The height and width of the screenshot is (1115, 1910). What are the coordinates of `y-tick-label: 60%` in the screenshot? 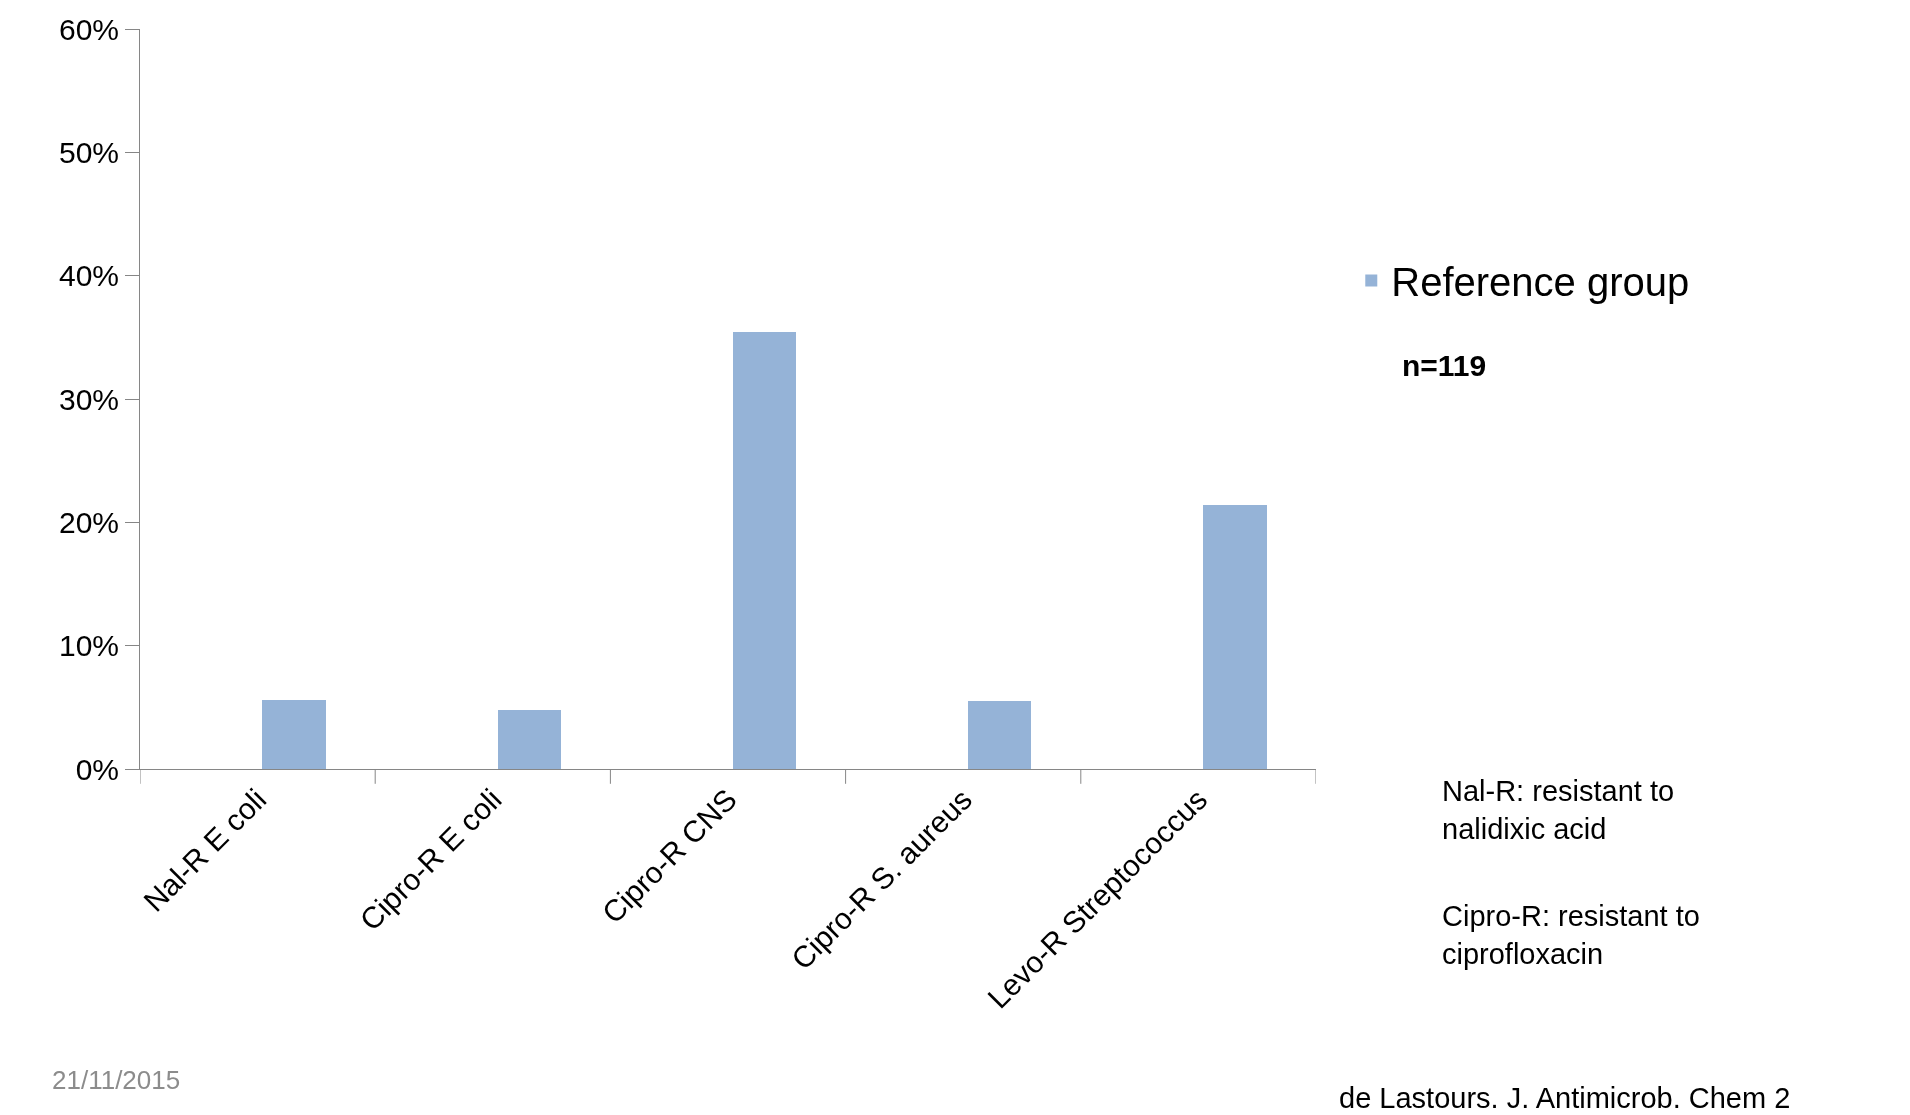 It's located at (88, 29).